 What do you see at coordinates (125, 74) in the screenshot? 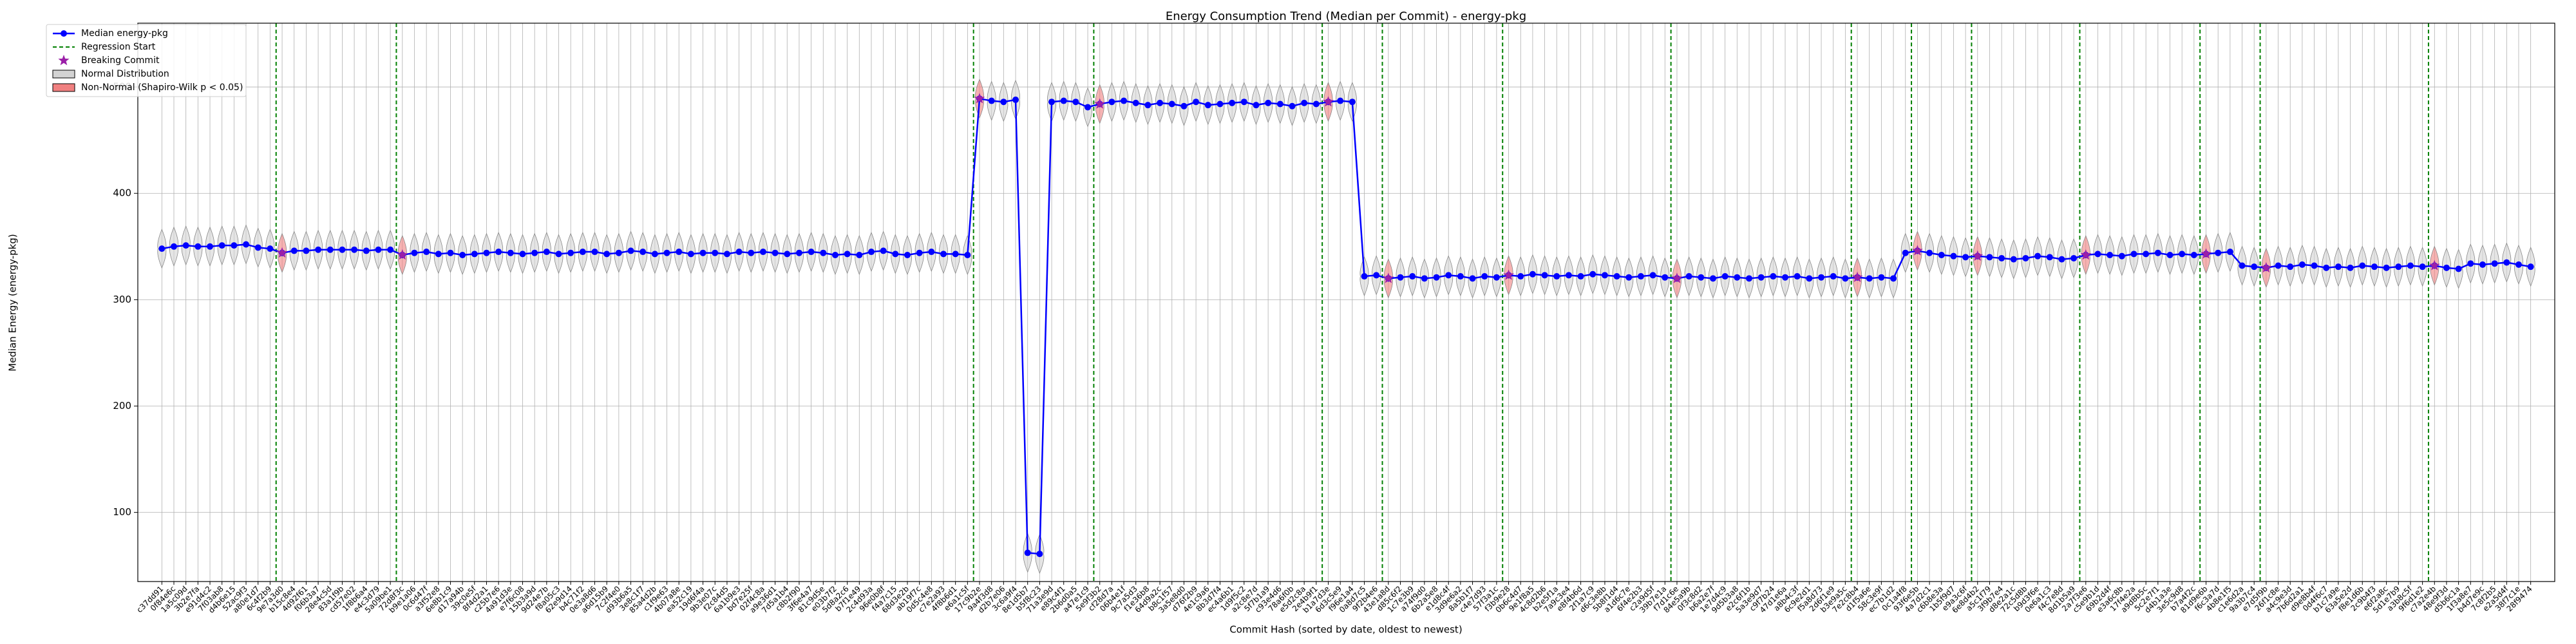
I see `legend-label: Normal Distribution` at bounding box center [125, 74].